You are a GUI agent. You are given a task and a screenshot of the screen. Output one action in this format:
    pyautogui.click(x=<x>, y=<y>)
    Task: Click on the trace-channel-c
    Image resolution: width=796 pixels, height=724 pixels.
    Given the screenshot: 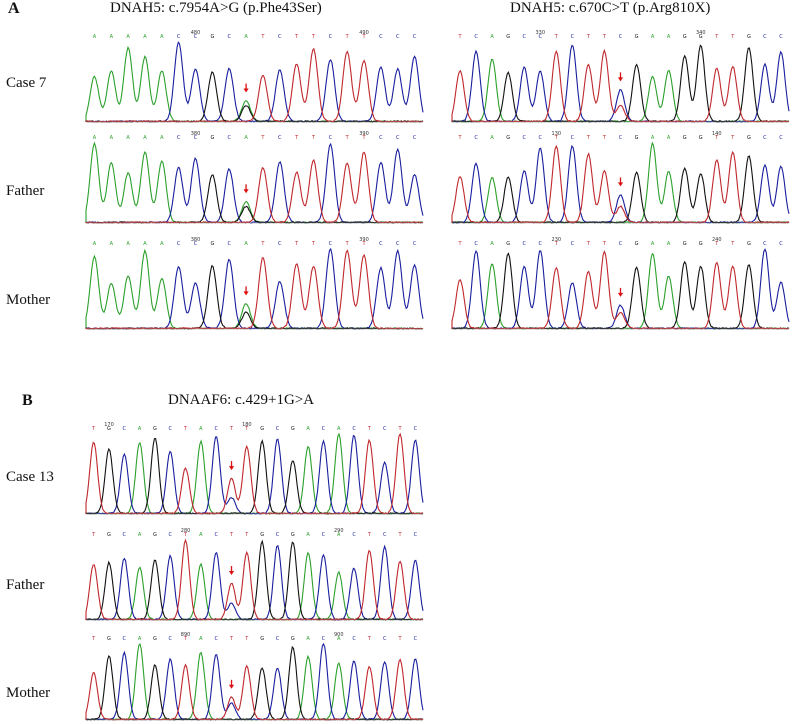 What is the action you would take?
    pyautogui.click(x=620, y=83)
    